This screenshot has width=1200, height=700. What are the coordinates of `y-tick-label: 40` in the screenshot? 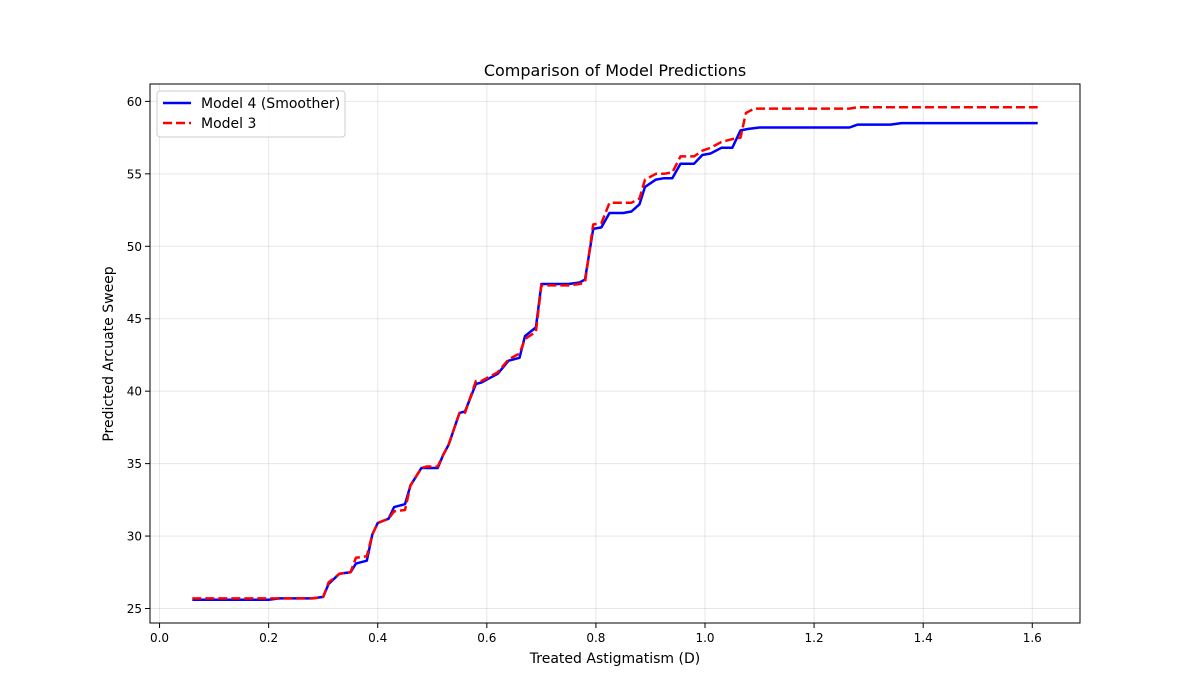 It's located at (134, 392).